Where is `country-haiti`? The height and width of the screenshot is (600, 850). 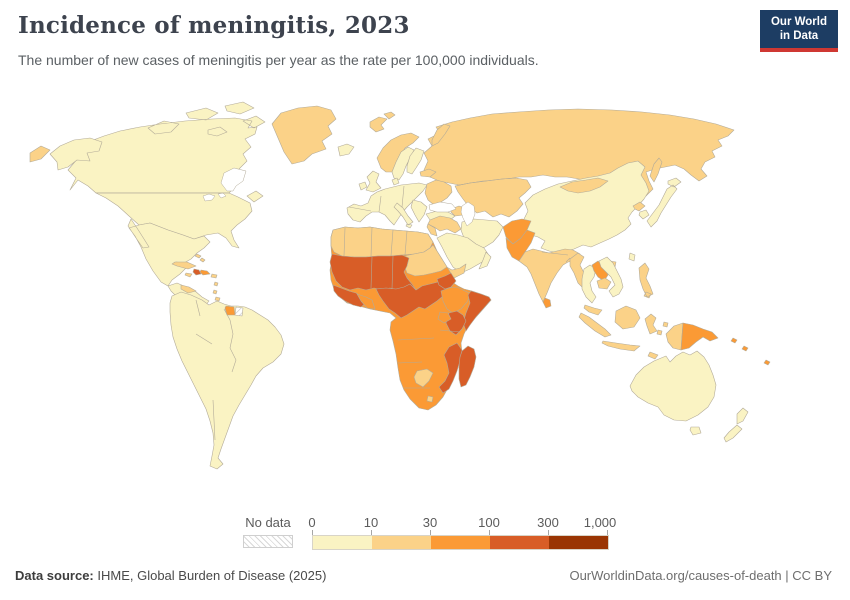 country-haiti is located at coordinates (197, 272).